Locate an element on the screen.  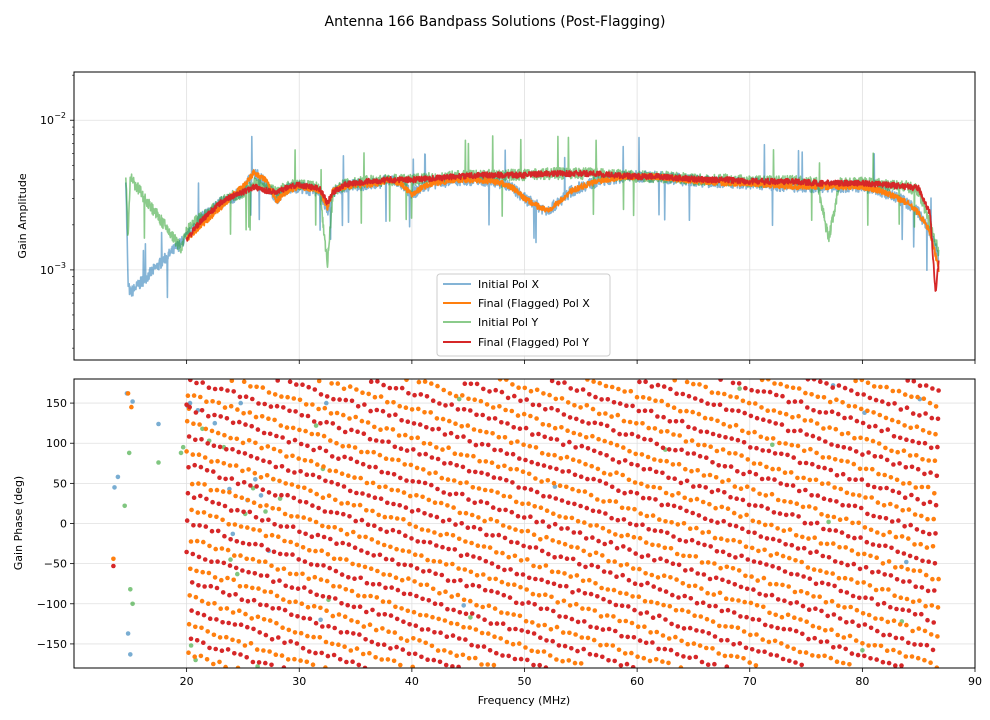
legend-frame is located at coordinates (523, 315).